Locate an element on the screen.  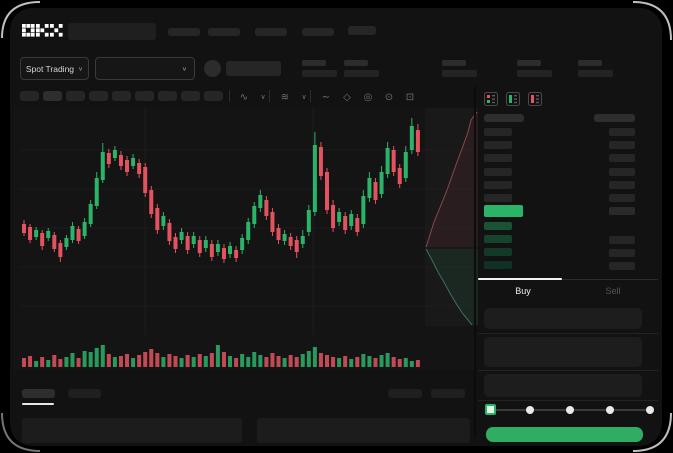
last-price-bar is located at coordinates (503, 211).